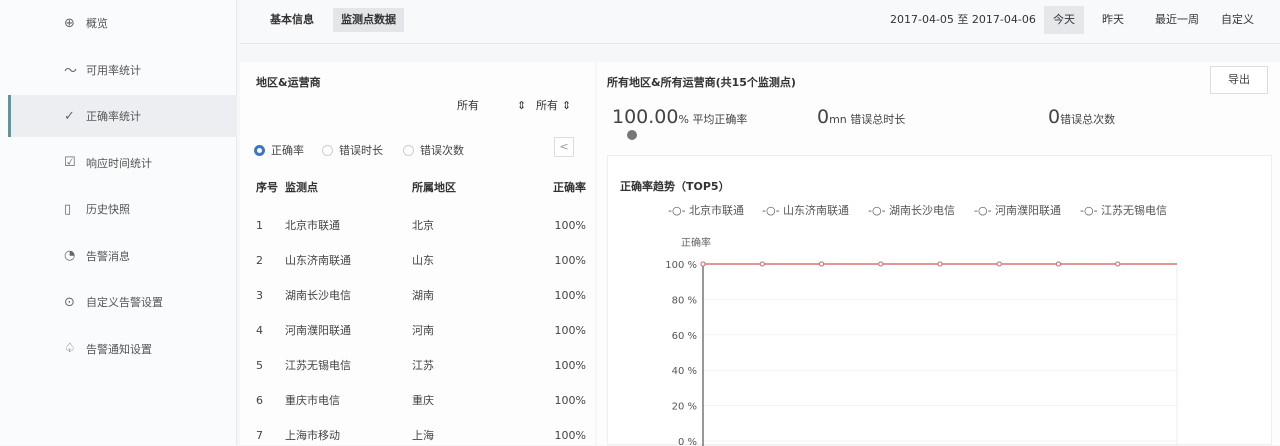 This screenshot has width=1280, height=446. I want to click on legend-label: -○- 江苏无锡电信, so click(1123, 210).